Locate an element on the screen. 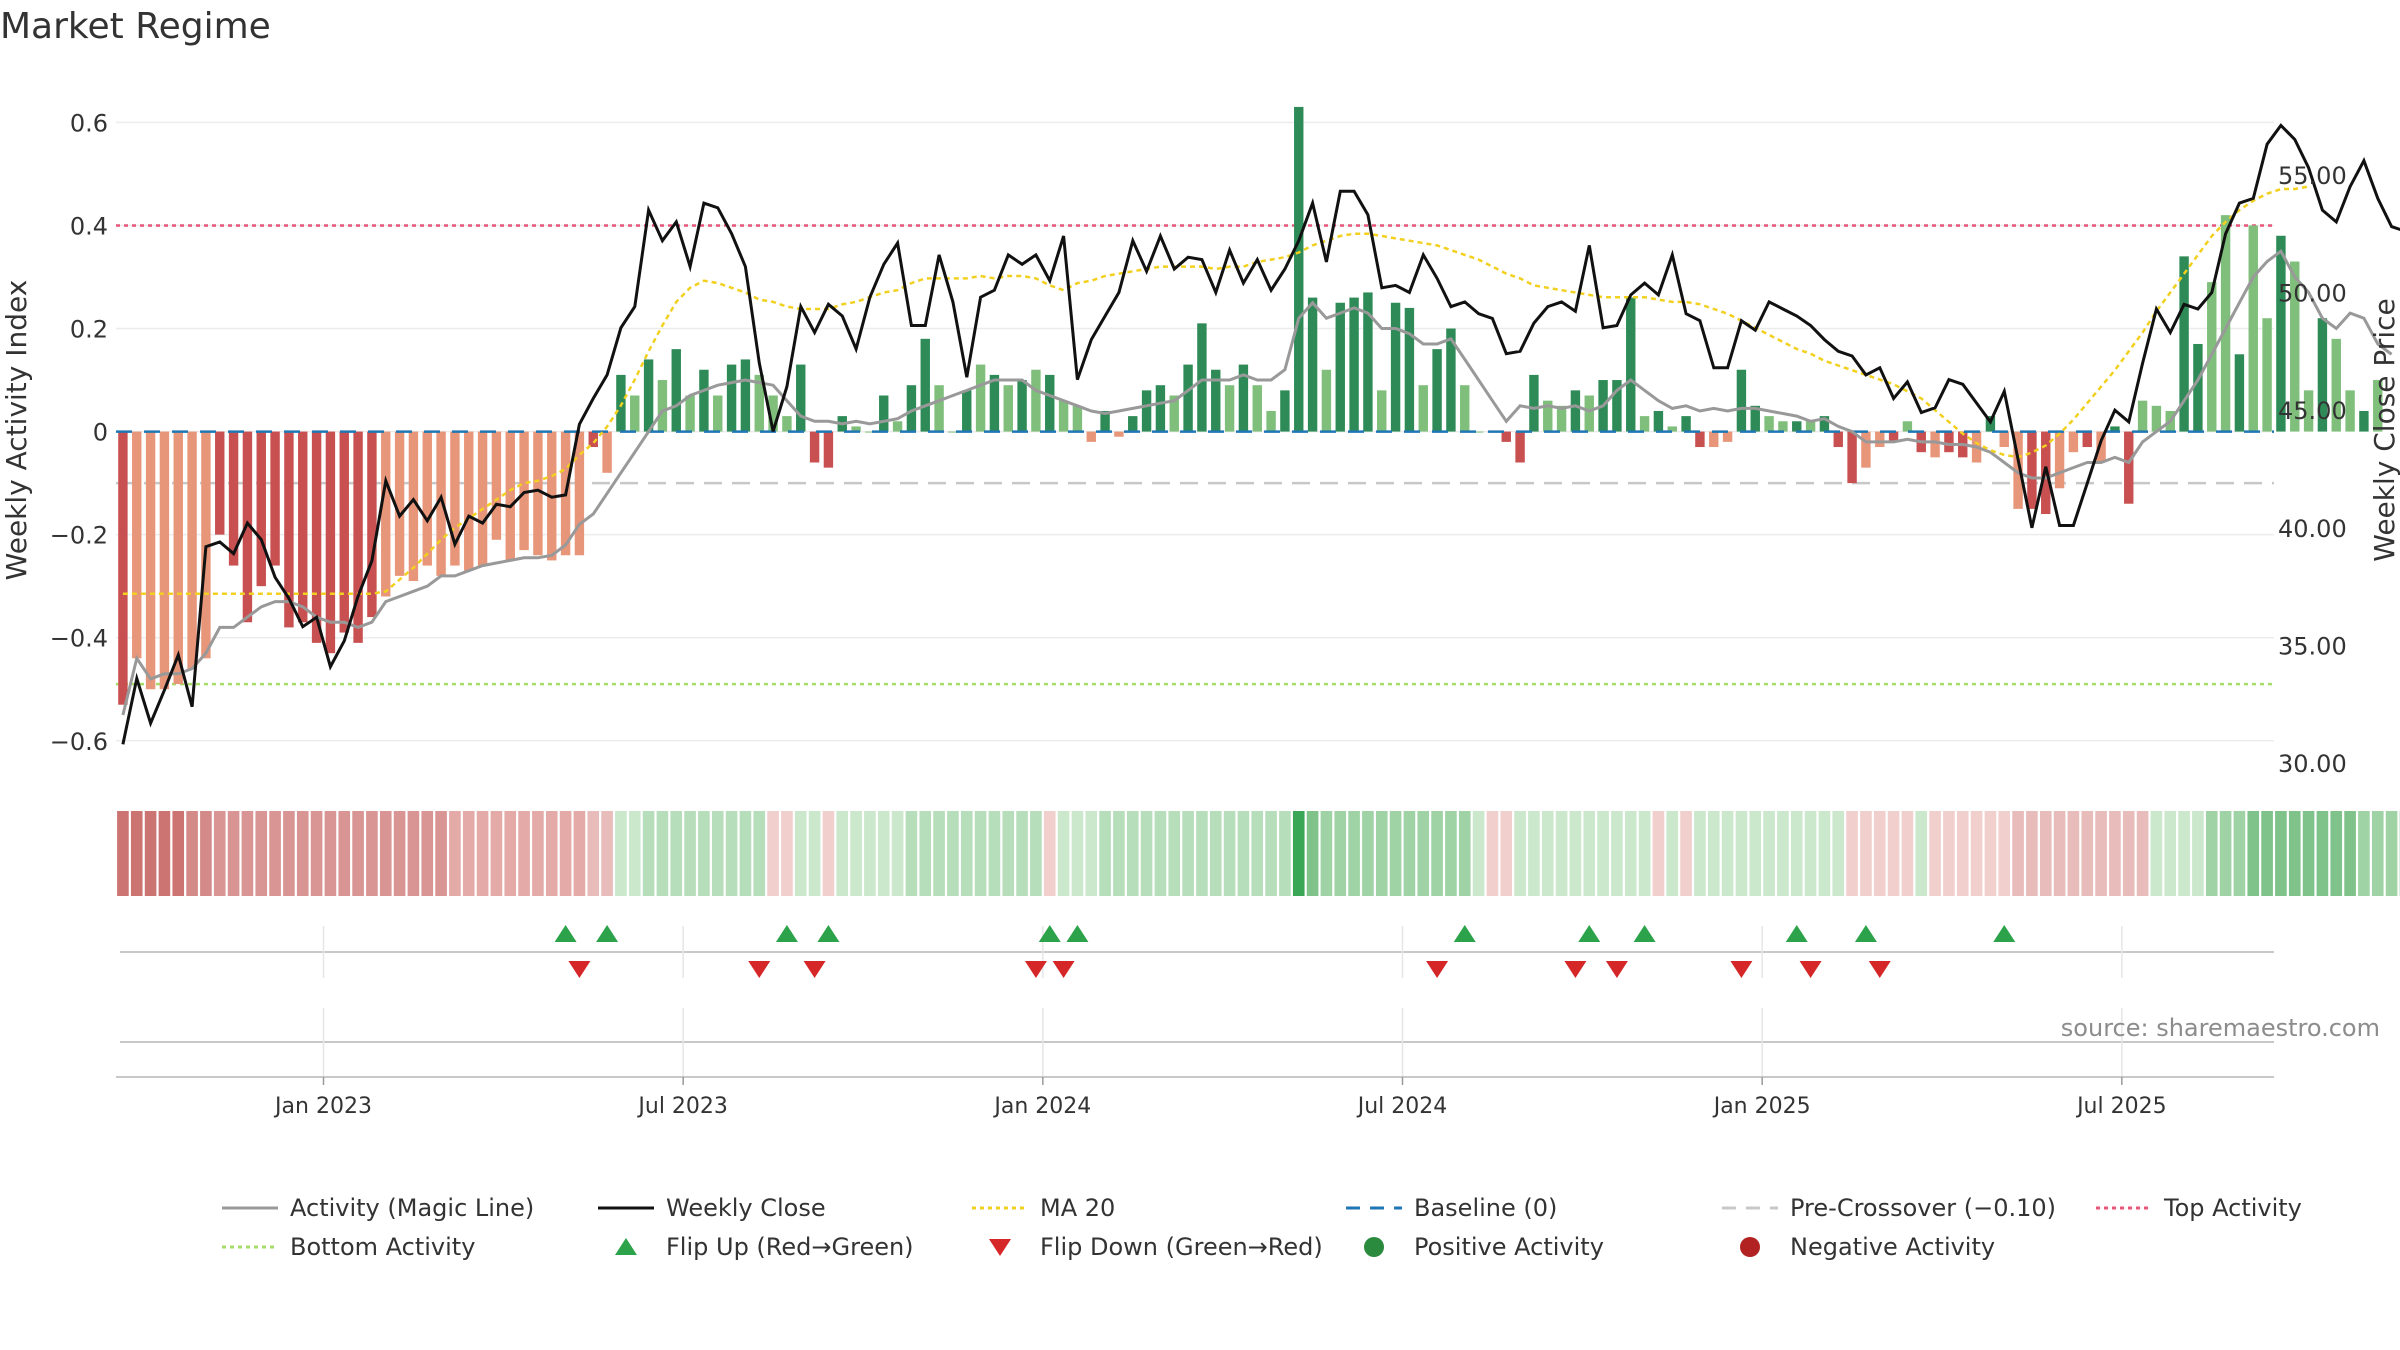  y-tick-label: −0.6 is located at coordinates (79, 742).